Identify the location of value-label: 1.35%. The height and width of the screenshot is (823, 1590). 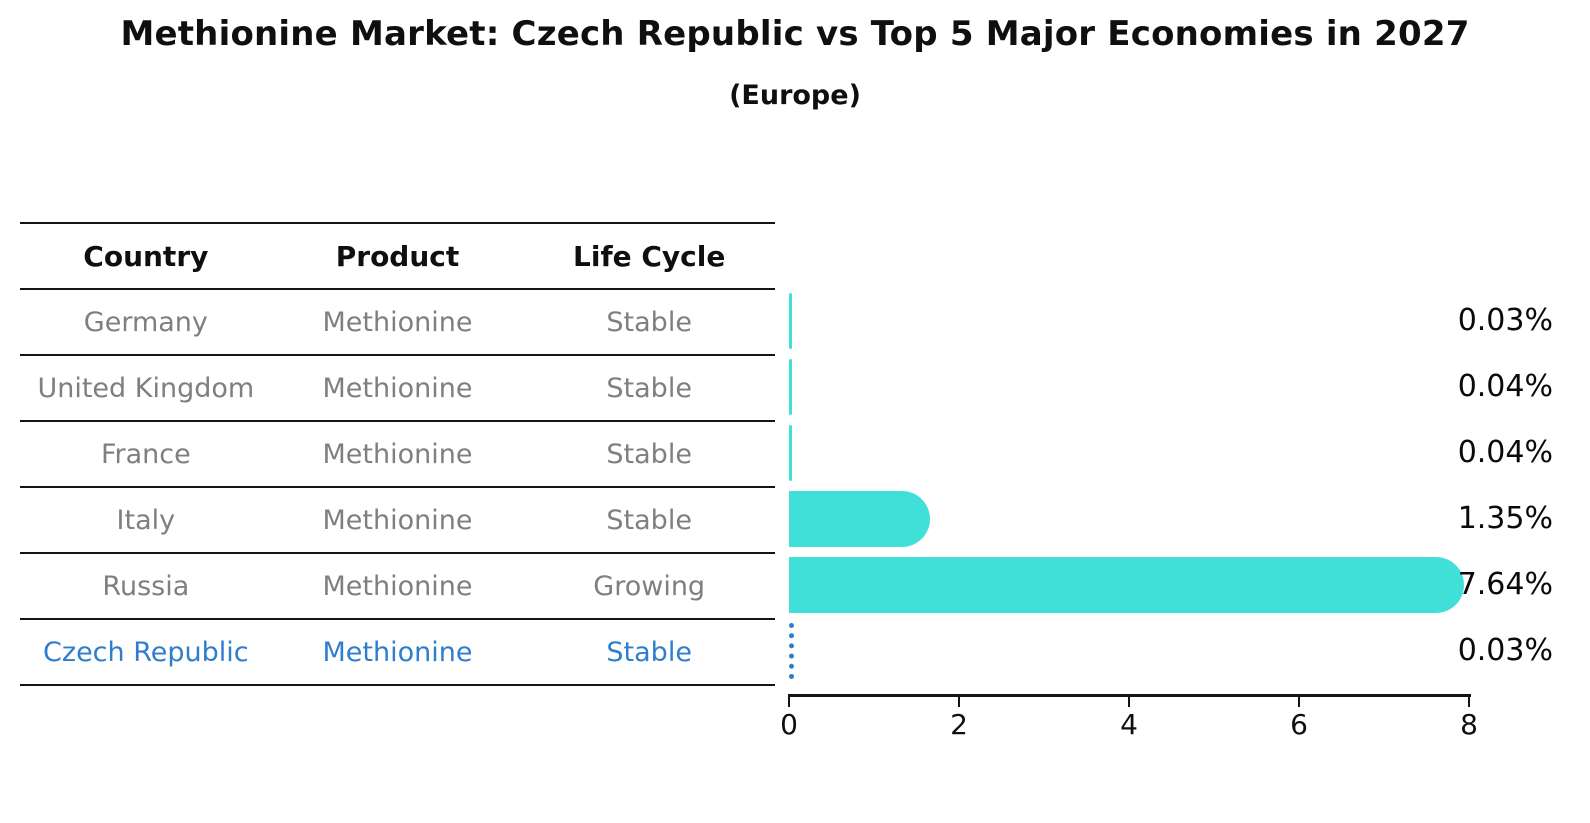
(1505, 518).